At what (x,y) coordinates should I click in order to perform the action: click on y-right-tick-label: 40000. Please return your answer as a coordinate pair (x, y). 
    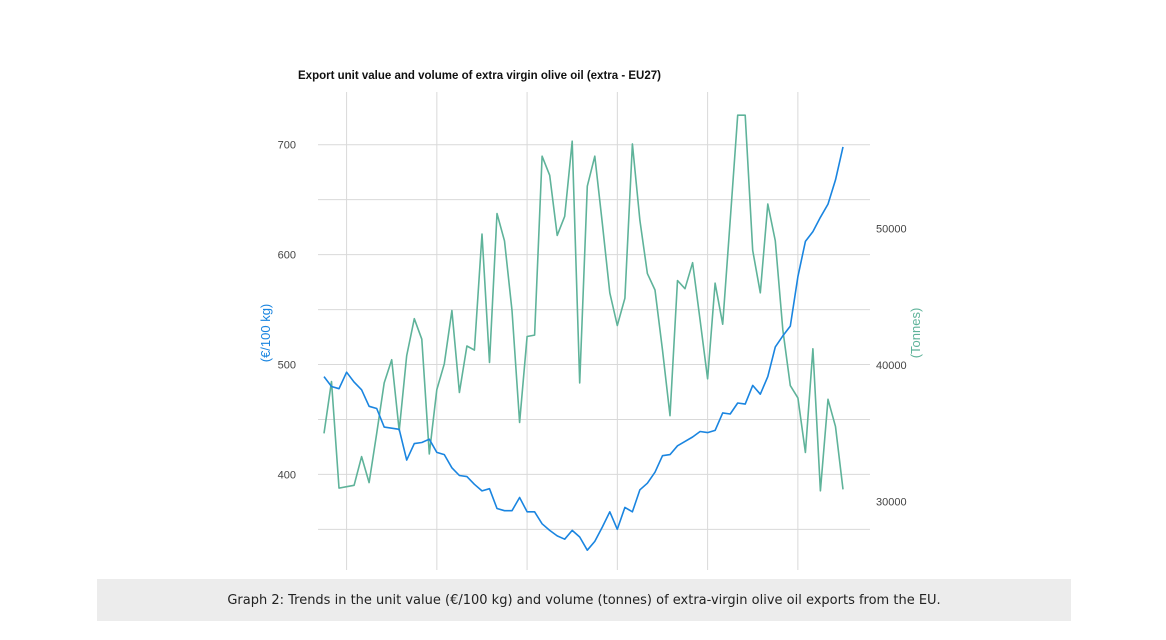
    Looking at the image, I should click on (891, 366).